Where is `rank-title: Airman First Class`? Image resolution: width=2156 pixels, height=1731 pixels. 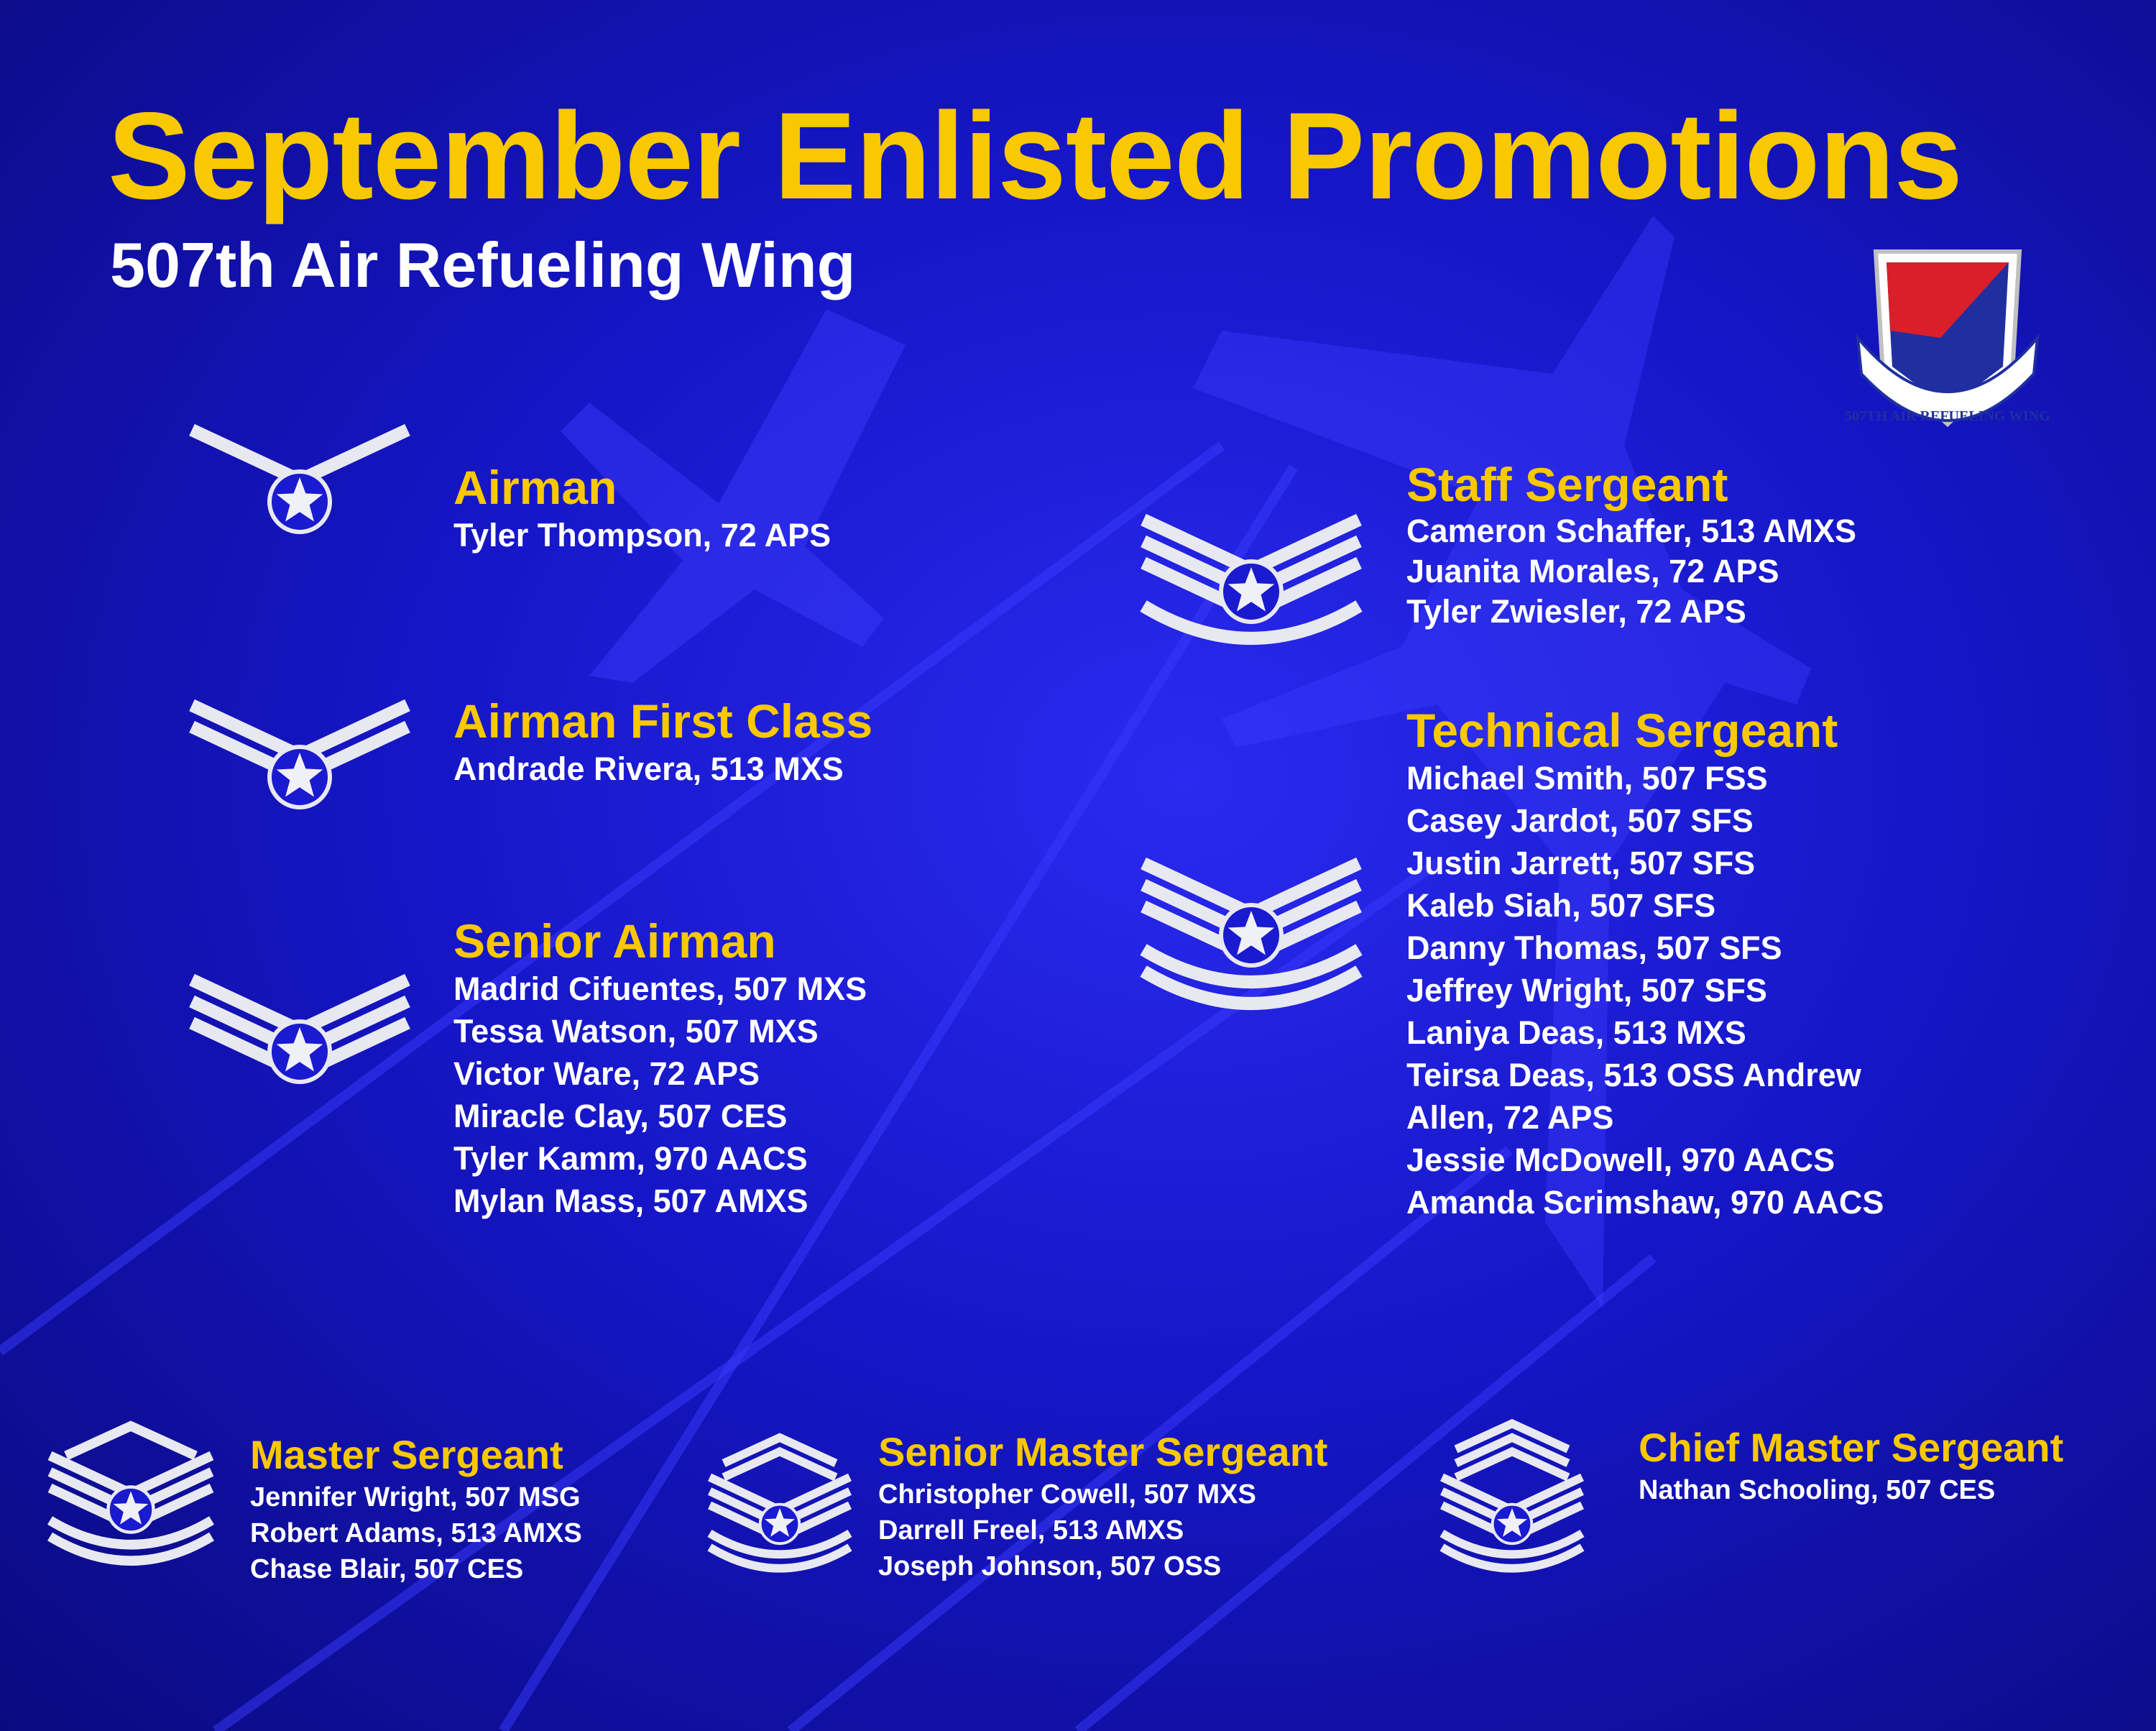 rank-title: Airman First Class is located at coordinates (663, 721).